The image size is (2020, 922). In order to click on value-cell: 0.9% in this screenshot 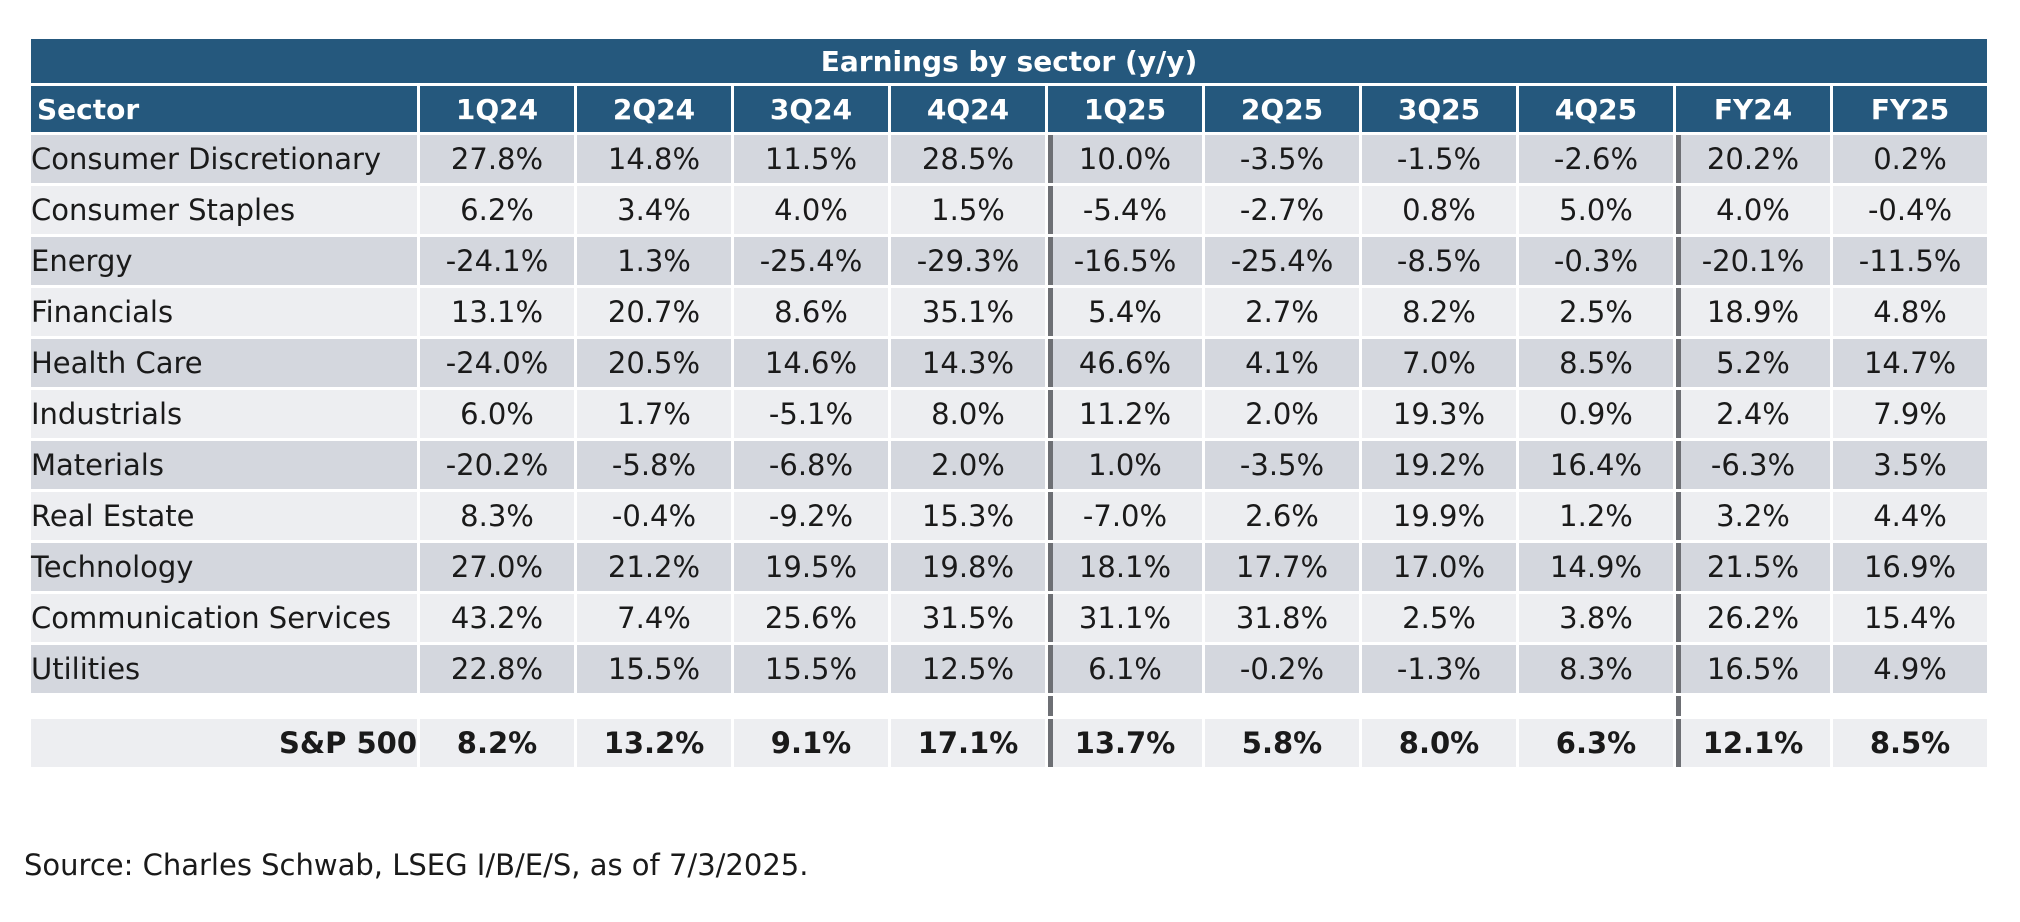, I will do `click(1596, 414)`.